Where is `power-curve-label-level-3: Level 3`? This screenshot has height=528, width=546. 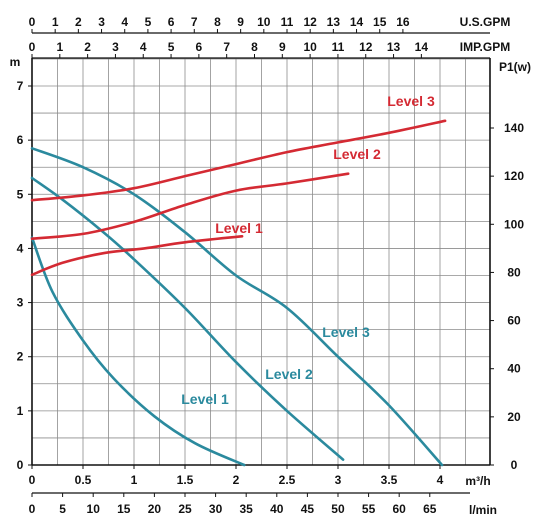 power-curve-label-level-3: Level 3 is located at coordinates (411, 101).